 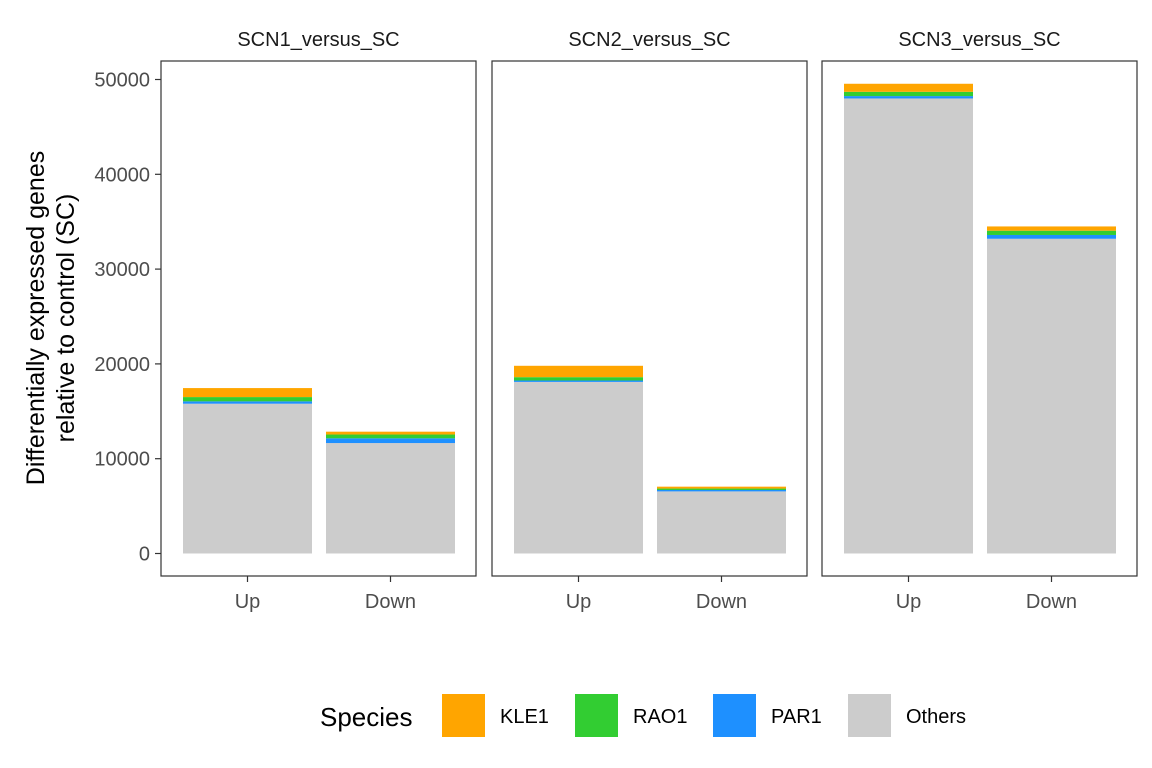 I want to click on legend-item: Others, so click(x=907, y=715).